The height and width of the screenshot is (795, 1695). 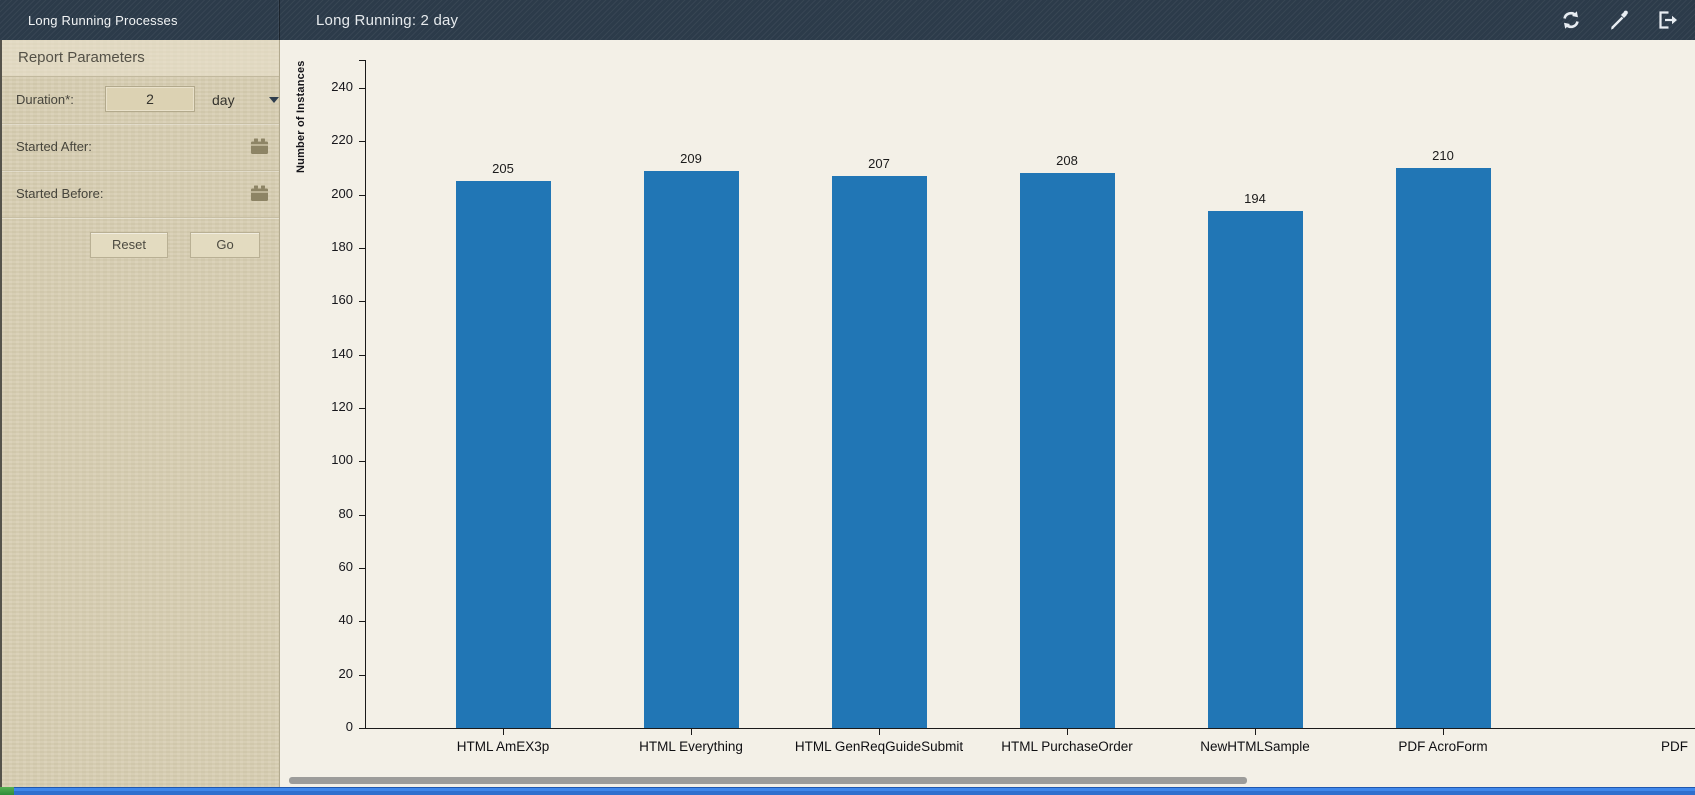 What do you see at coordinates (342, 406) in the screenshot?
I see `y-tick-label: 120` at bounding box center [342, 406].